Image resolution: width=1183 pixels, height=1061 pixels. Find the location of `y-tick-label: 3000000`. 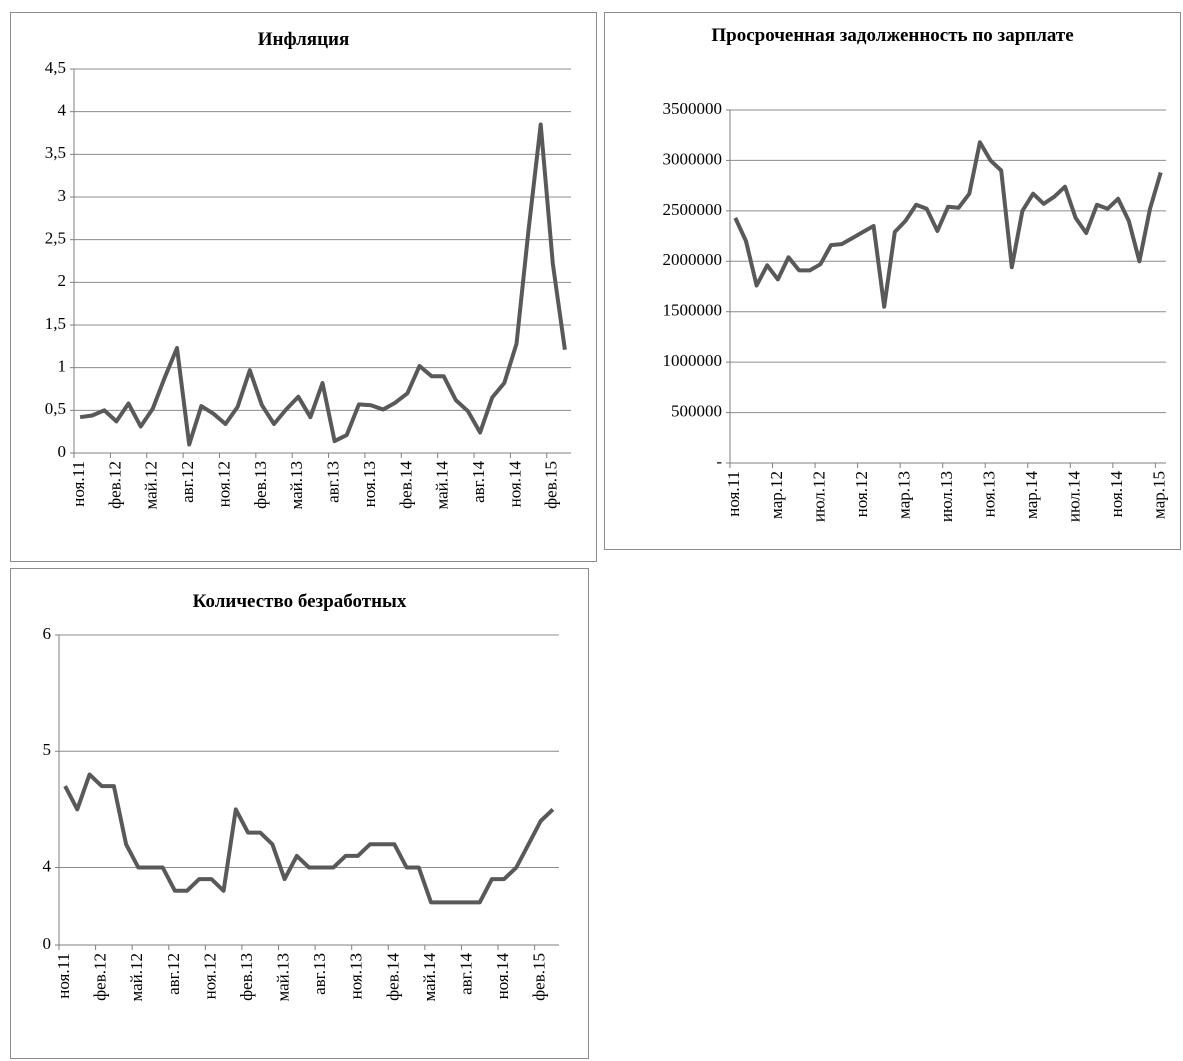

y-tick-label: 3000000 is located at coordinates (693, 158).